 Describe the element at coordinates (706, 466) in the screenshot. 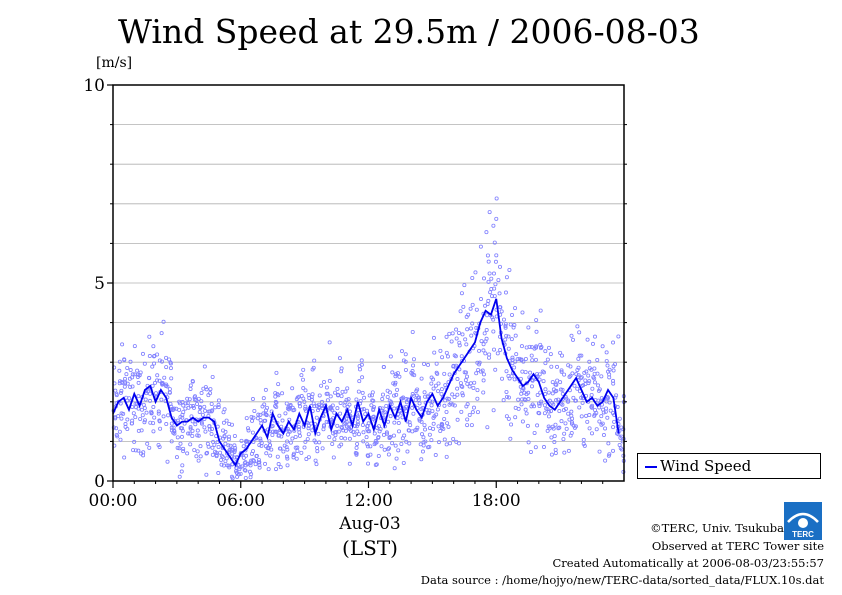

I see `legend-label: Wind Speed` at that location.